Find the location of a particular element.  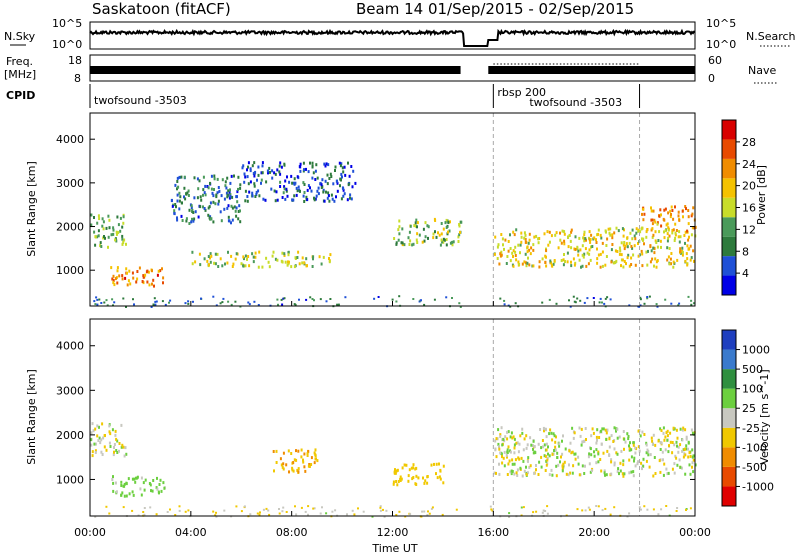

colorbar-tick-label: 24 is located at coordinates (749, 164).